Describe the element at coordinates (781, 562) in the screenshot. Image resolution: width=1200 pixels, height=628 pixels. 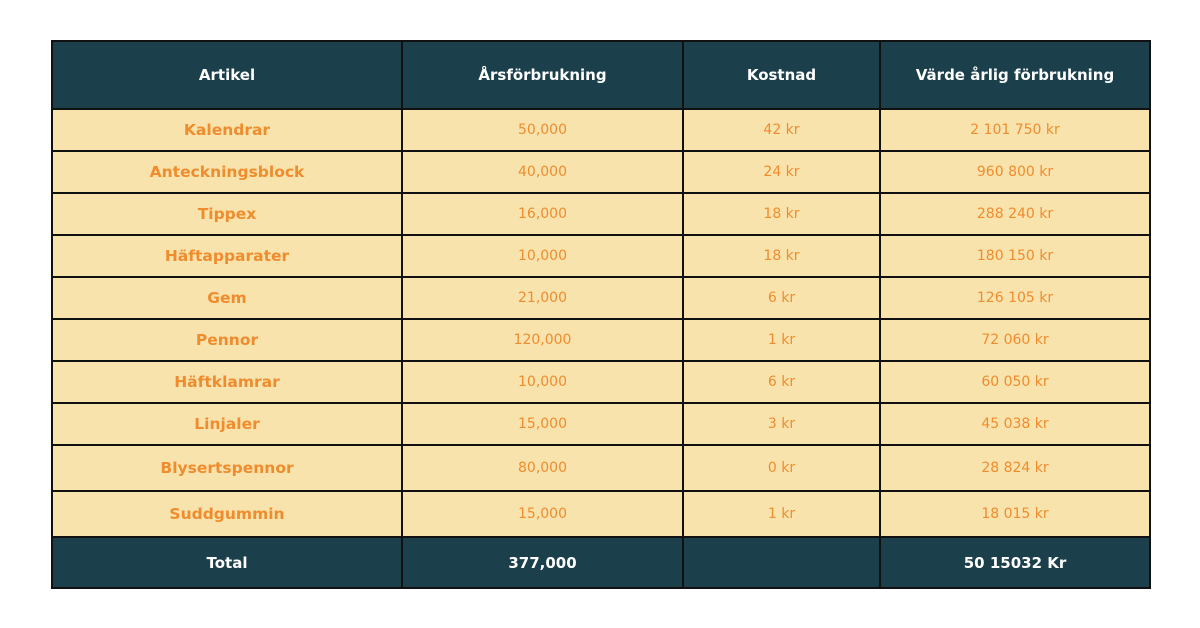
I see `total-cost` at that location.